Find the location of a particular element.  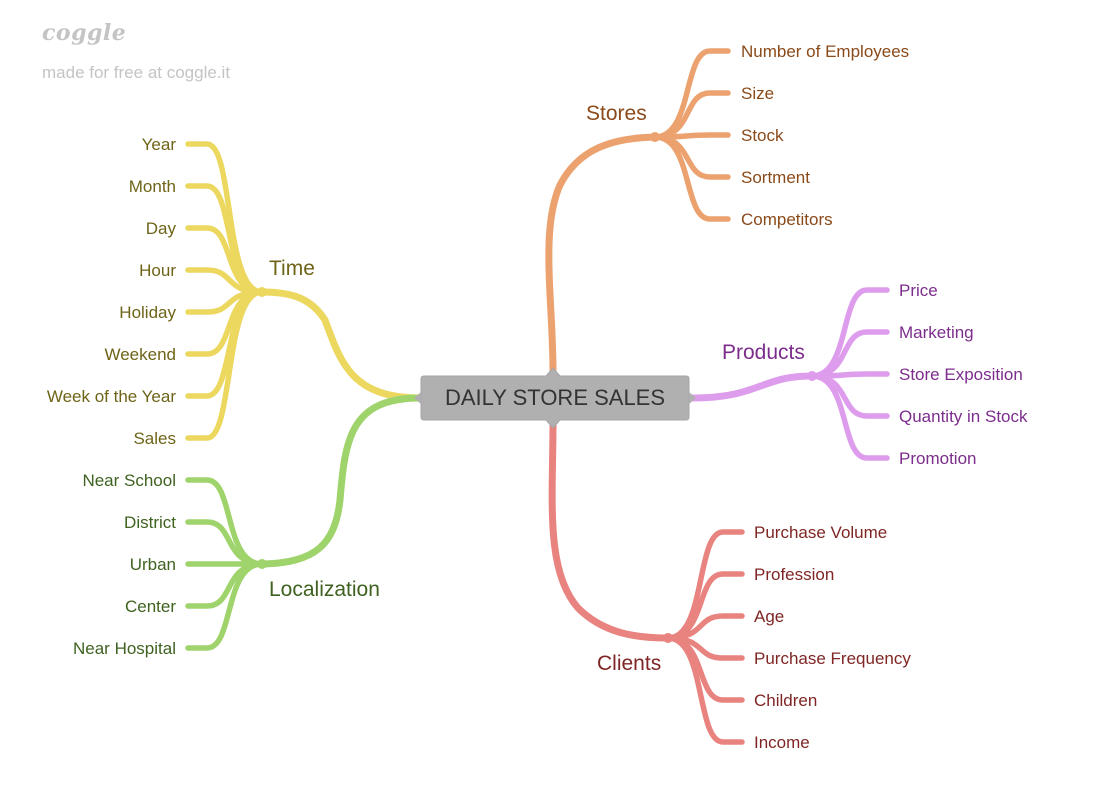

branch-label-products: Products is located at coordinates (763, 352).